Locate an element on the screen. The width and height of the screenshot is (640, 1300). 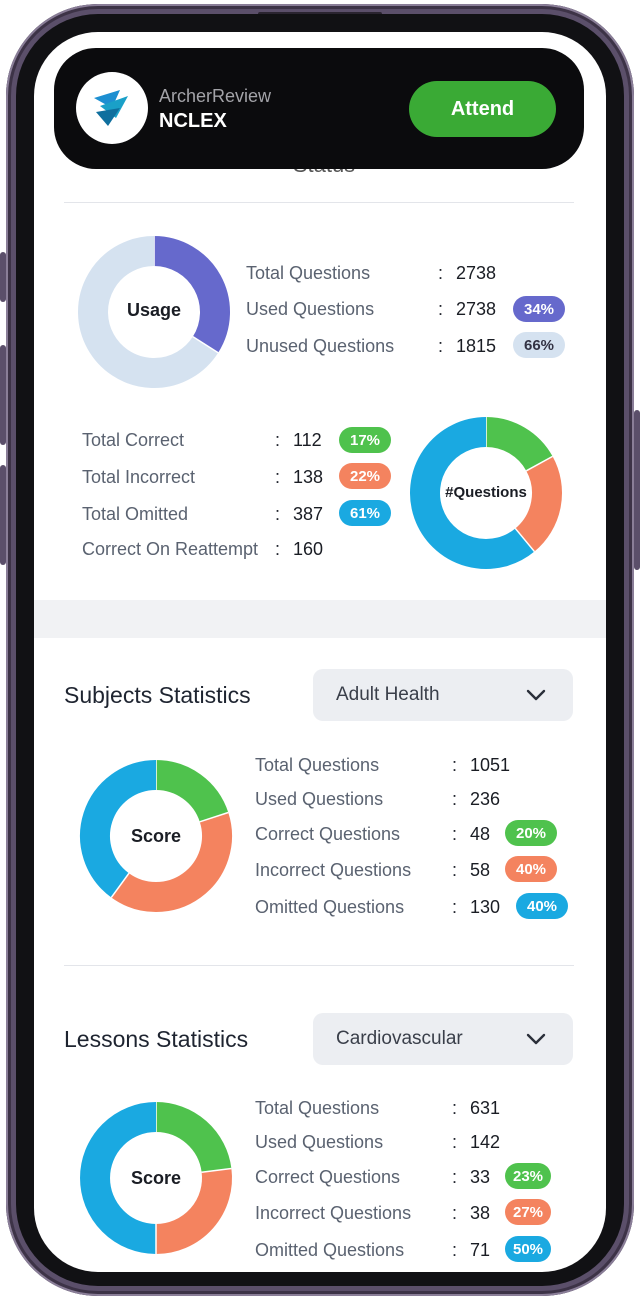
omitted-percent-badge: 40% is located at coordinates (542, 906).